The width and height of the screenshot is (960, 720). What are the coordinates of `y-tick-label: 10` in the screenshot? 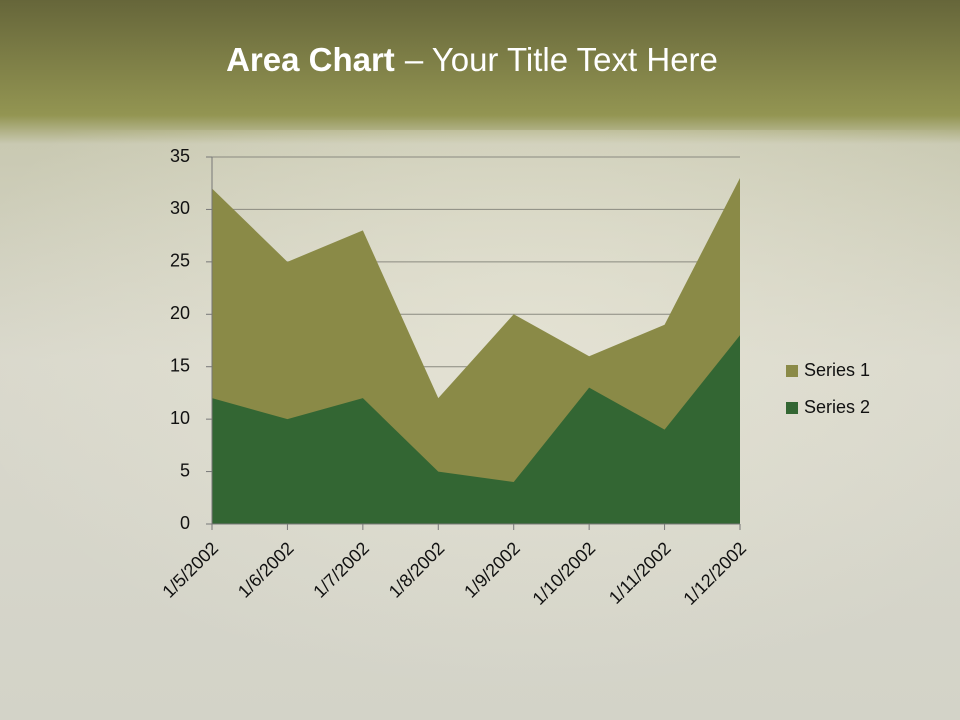 It's located at (180, 418).